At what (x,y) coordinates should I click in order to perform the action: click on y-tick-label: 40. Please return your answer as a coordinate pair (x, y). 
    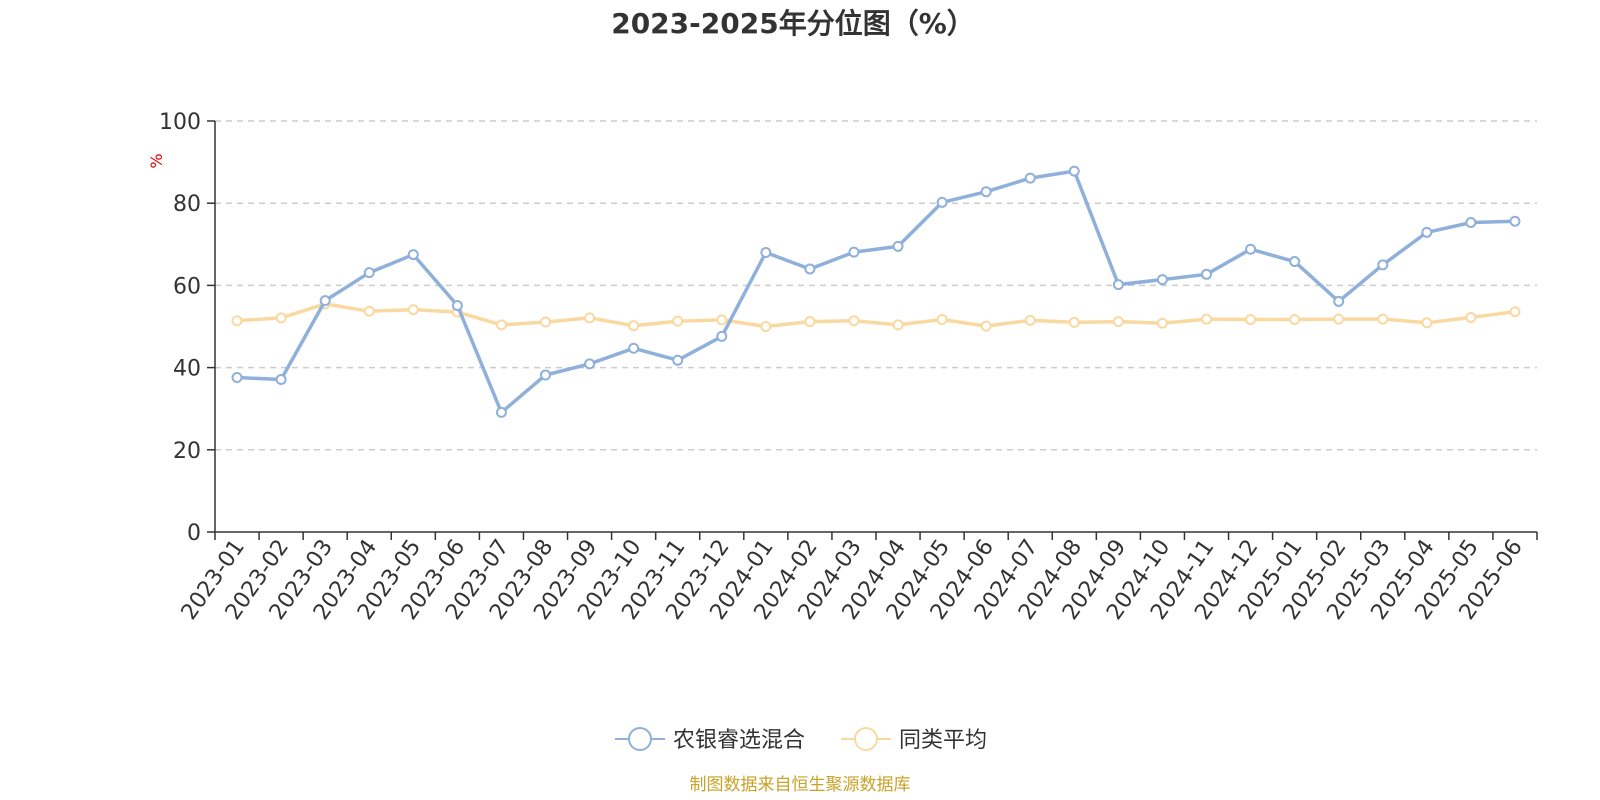
    Looking at the image, I should click on (187, 369).